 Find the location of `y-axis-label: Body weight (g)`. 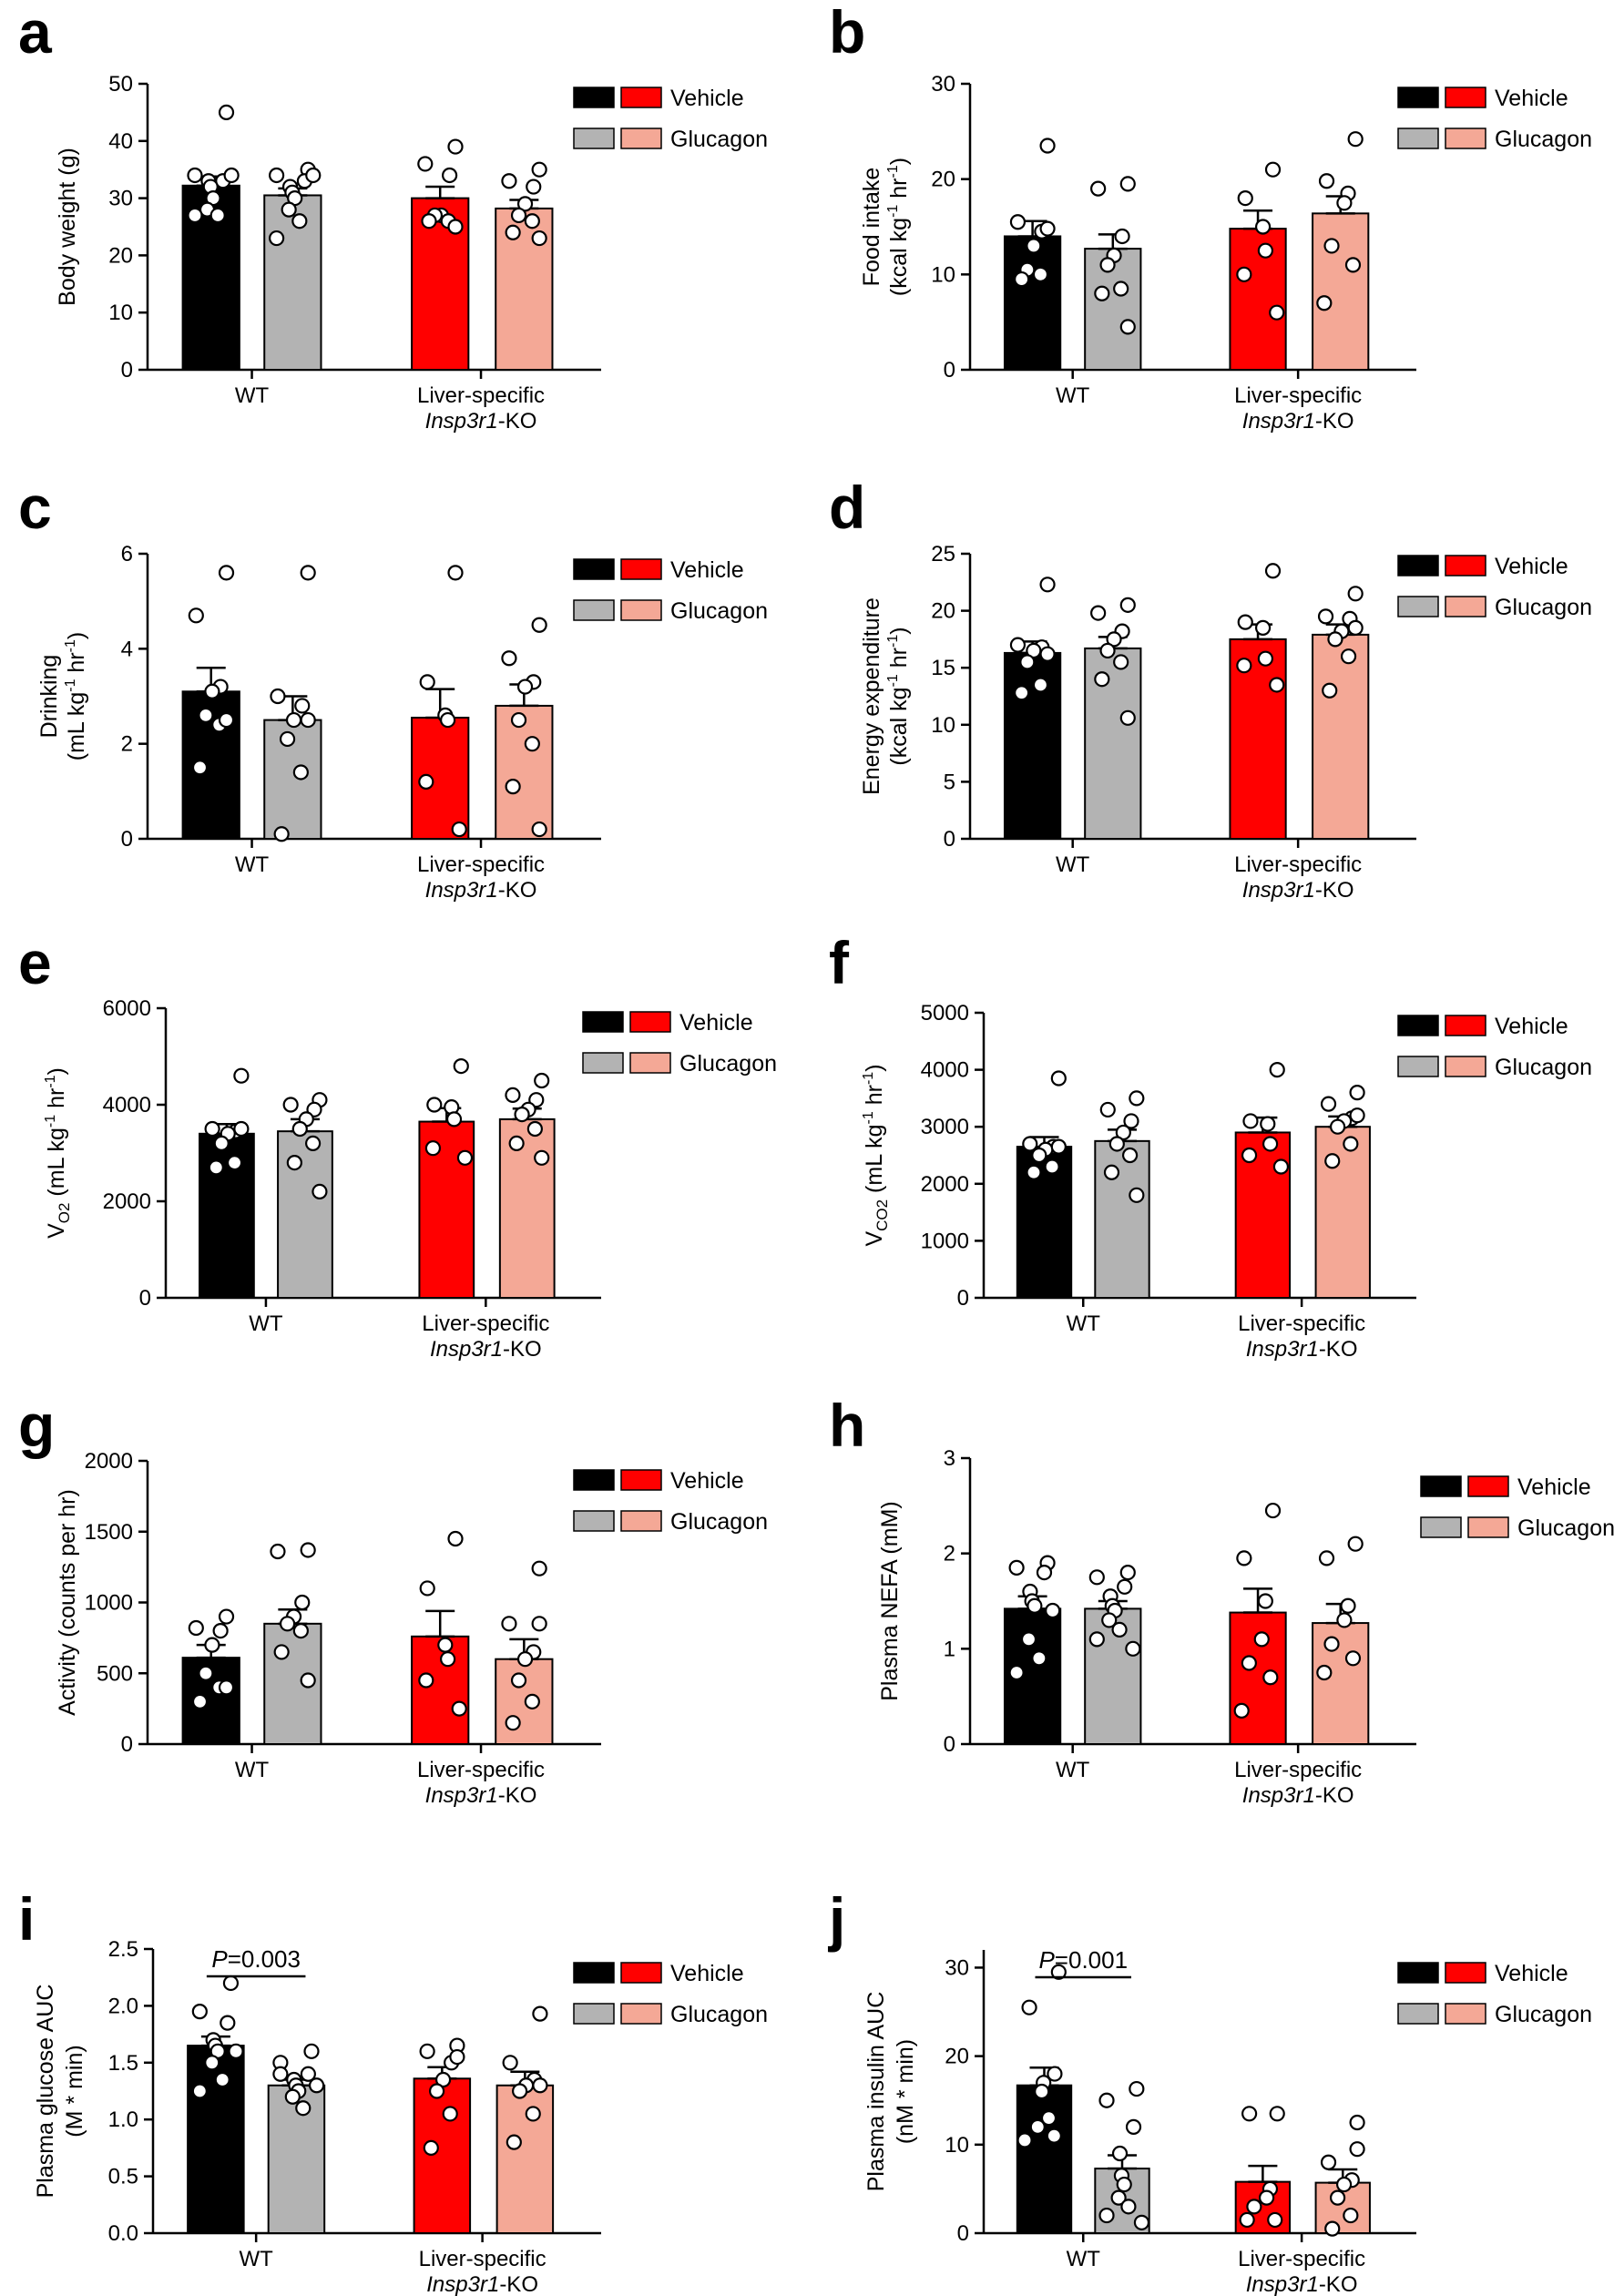

y-axis-label: Body weight (g) is located at coordinates (67, 227).